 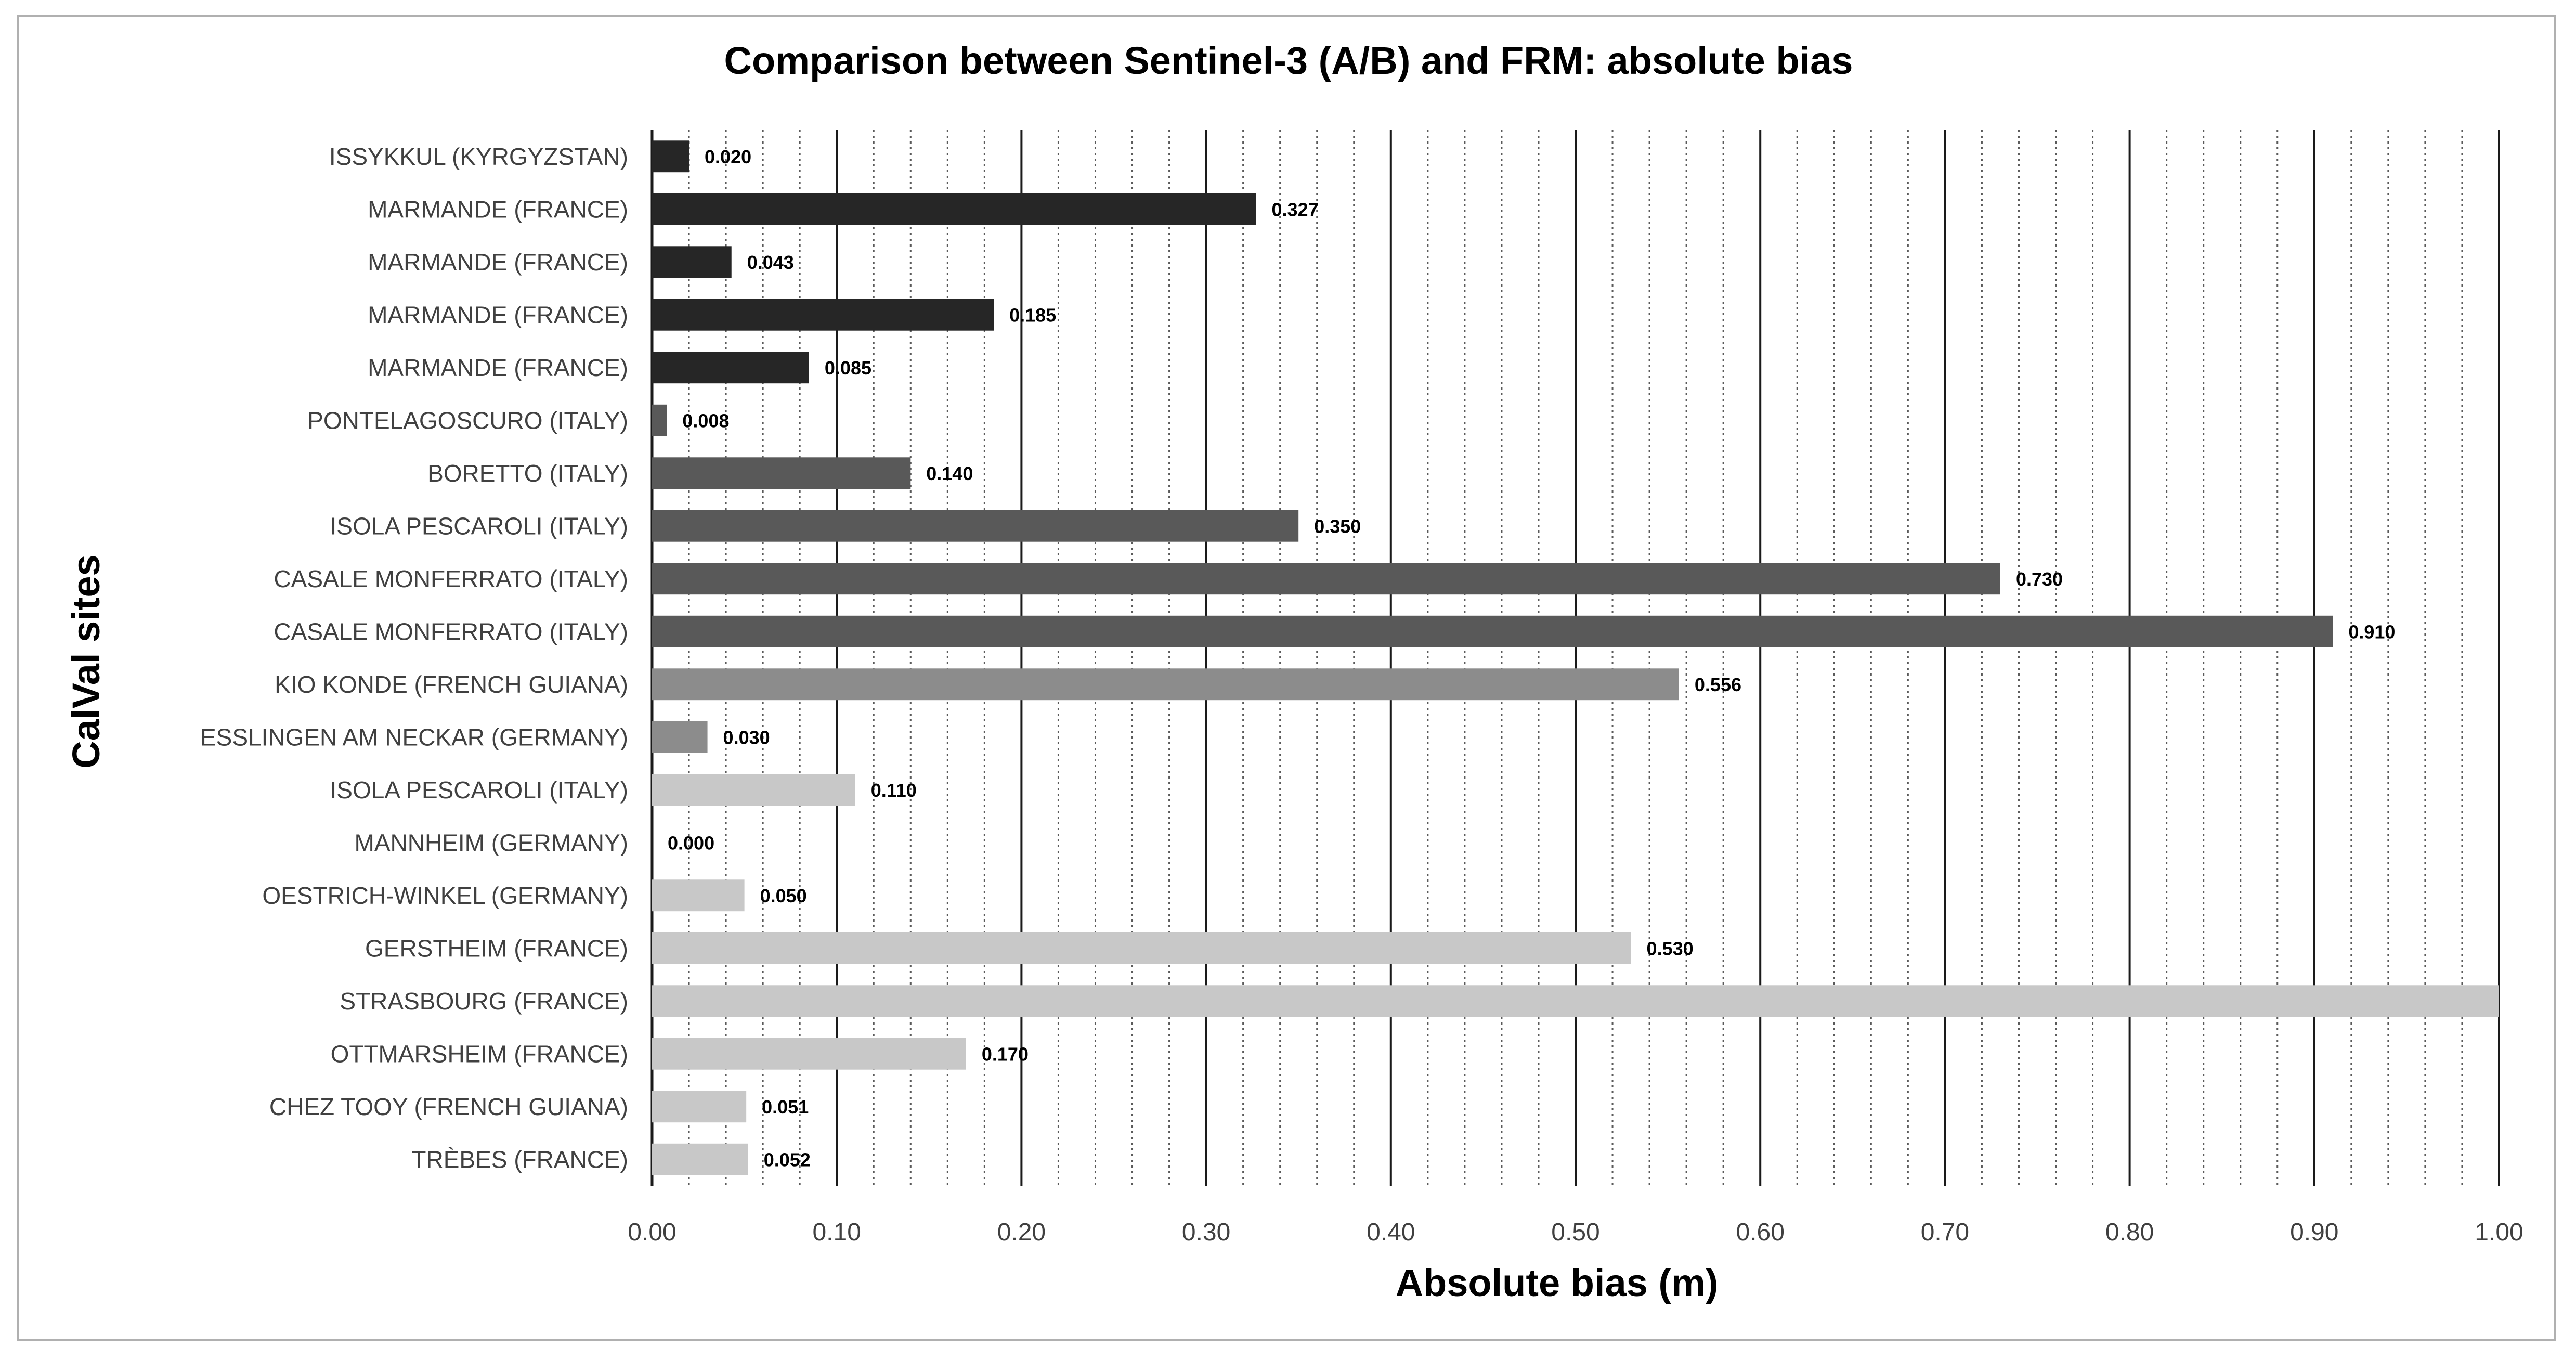 I want to click on x-tick-label: 0.00, so click(x=652, y=1232).